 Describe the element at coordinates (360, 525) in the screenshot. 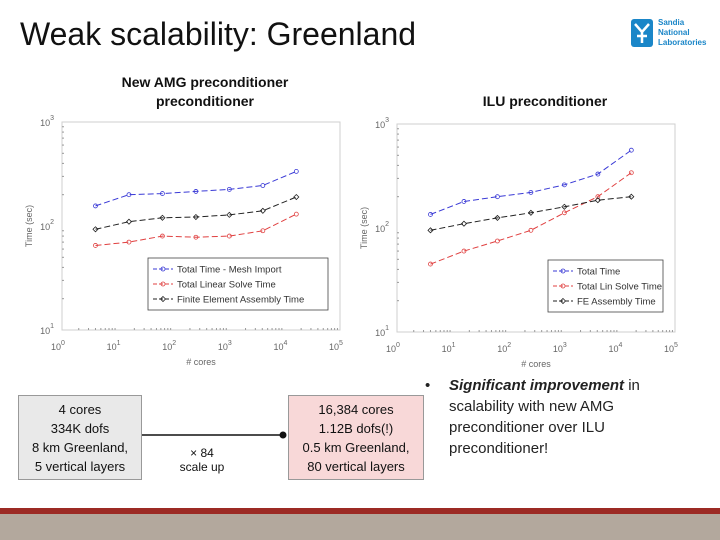

I see `footer-bar` at that location.